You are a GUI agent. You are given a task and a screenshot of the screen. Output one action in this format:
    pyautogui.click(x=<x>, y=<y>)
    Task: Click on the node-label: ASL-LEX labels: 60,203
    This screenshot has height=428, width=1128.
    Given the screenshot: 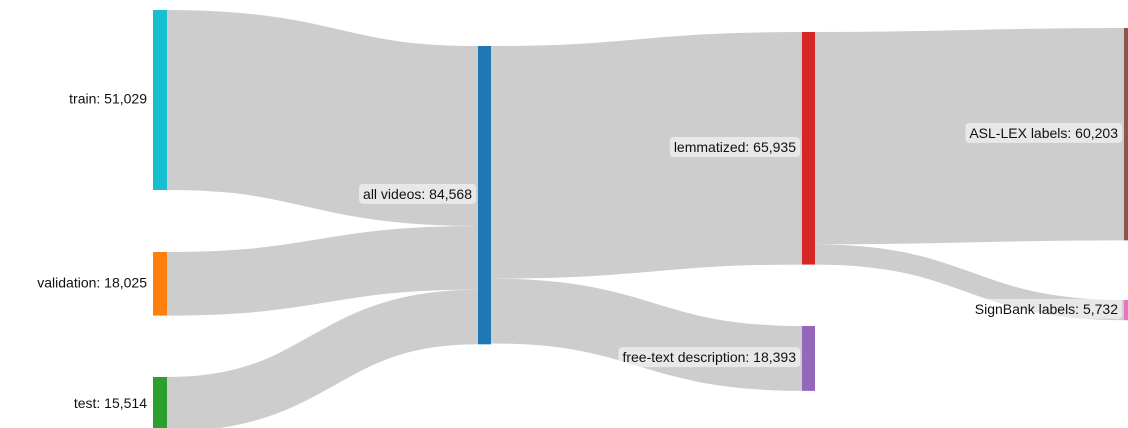 What is the action you would take?
    pyautogui.click(x=1044, y=132)
    